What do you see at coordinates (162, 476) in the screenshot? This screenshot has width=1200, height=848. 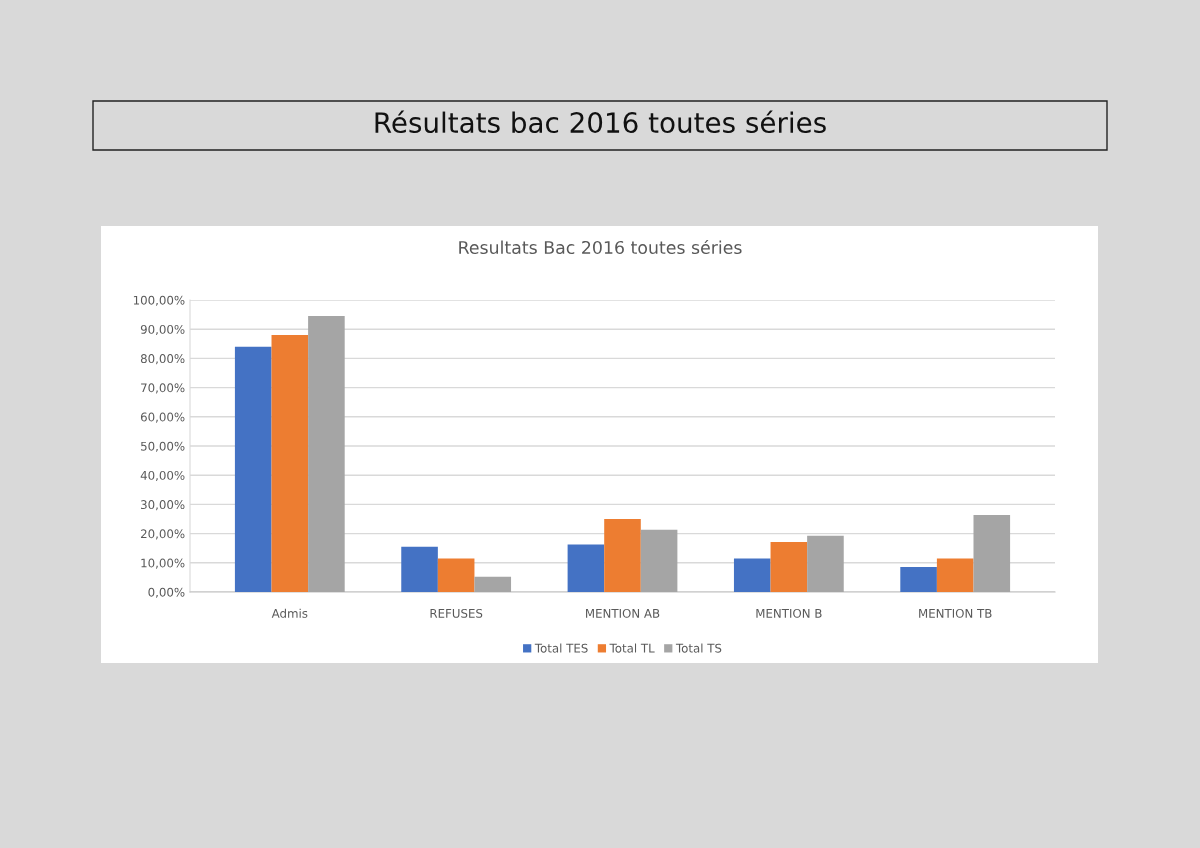 I see `y-tick-label: 40,00%` at bounding box center [162, 476].